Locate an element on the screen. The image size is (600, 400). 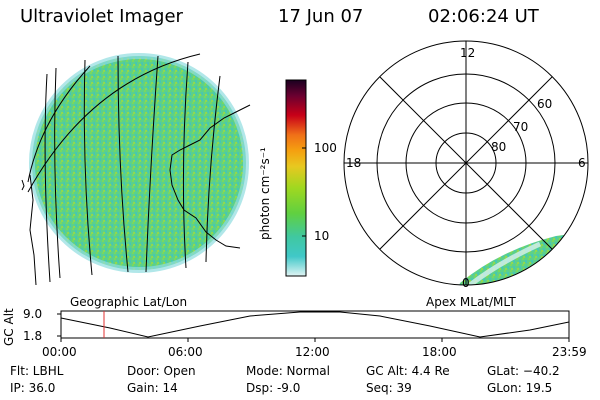
mlt-label-0: 0 is located at coordinates (466, 283).